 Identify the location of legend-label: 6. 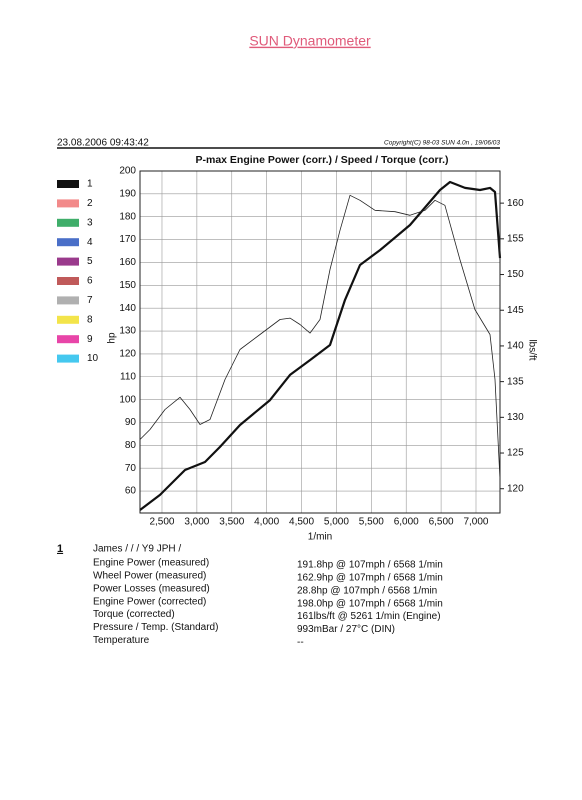
(90, 281).